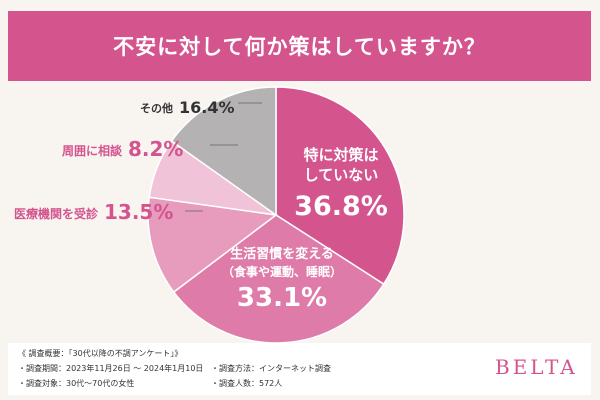 The height and width of the screenshot is (400, 600). What do you see at coordinates (536, 367) in the screenshot?
I see `belta-logo: BELTA` at bounding box center [536, 367].